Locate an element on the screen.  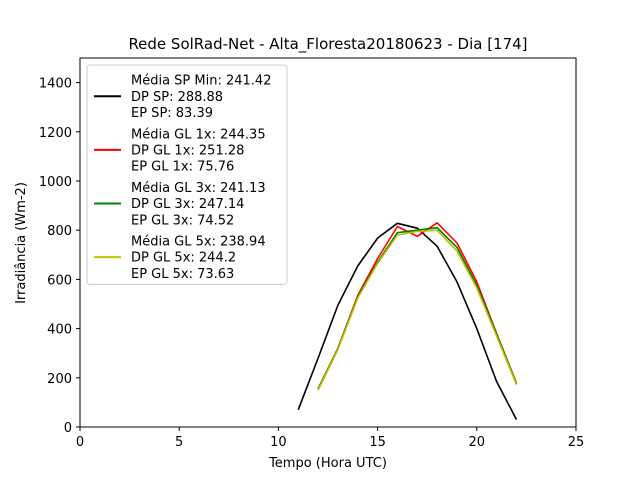
legend-entry-text: Média SP Min: 241.42 is located at coordinates (201, 81).